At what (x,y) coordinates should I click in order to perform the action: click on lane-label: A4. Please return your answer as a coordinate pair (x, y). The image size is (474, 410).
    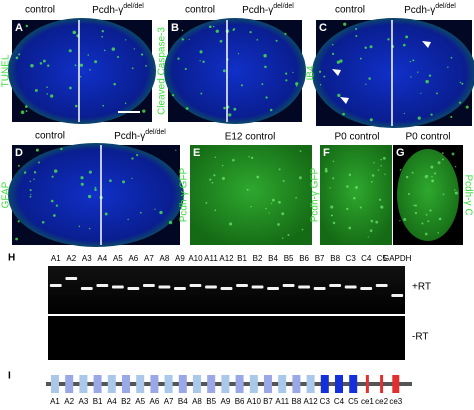
    Looking at the image, I should click on (102, 258).